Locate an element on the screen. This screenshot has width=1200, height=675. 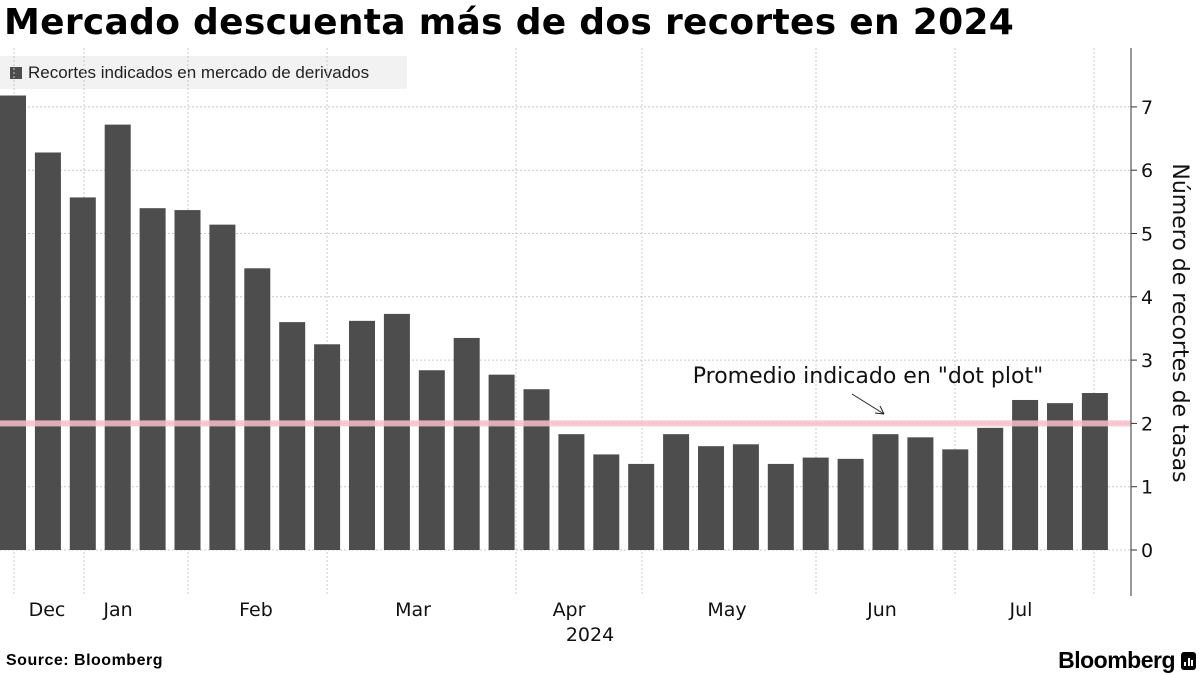
x-tick-label: Jan is located at coordinates (117, 610).